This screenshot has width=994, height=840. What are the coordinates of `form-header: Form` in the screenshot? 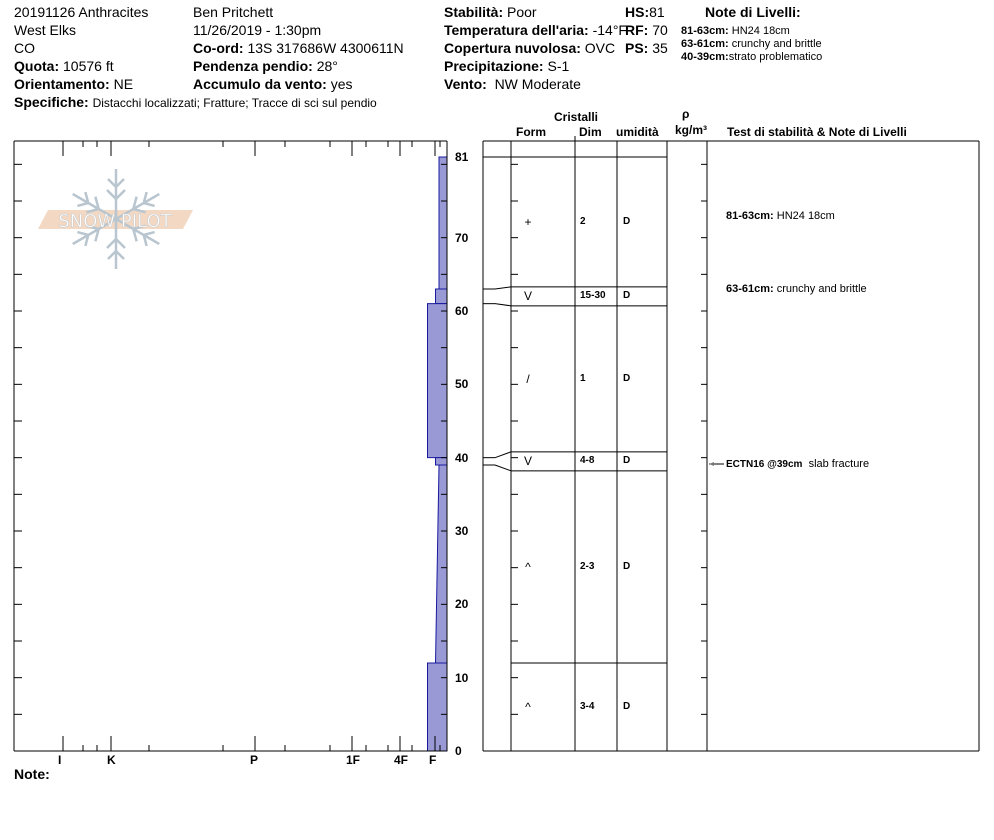 It's located at (531, 132).